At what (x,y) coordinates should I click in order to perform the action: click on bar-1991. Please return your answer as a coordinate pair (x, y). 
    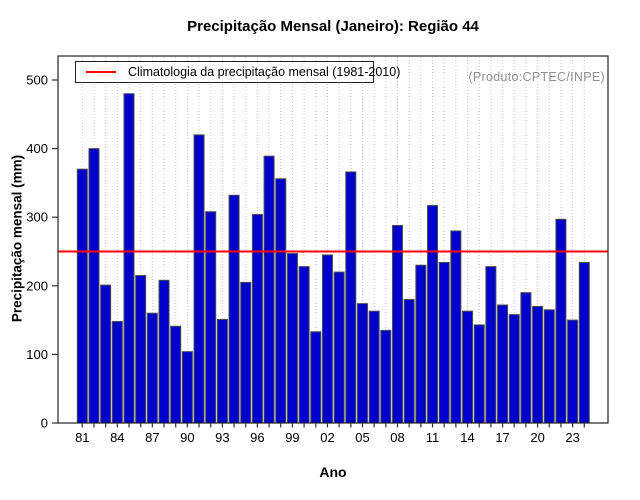
    Looking at the image, I should click on (199, 279).